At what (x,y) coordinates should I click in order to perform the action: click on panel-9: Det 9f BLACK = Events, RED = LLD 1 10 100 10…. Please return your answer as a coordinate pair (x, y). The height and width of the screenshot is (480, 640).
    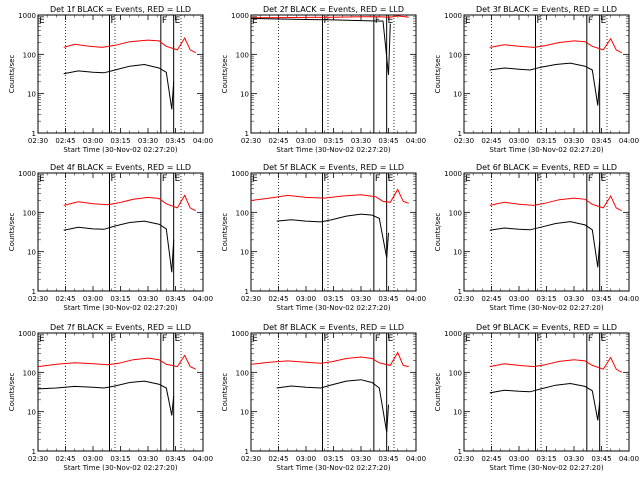
    Looking at the image, I should click on (536, 397).